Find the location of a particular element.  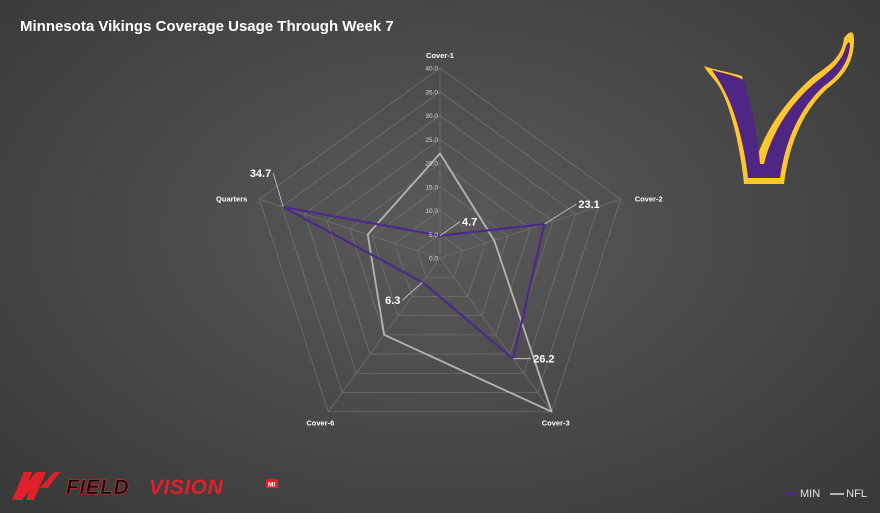

legend-swatch-min is located at coordinates (791, 494).